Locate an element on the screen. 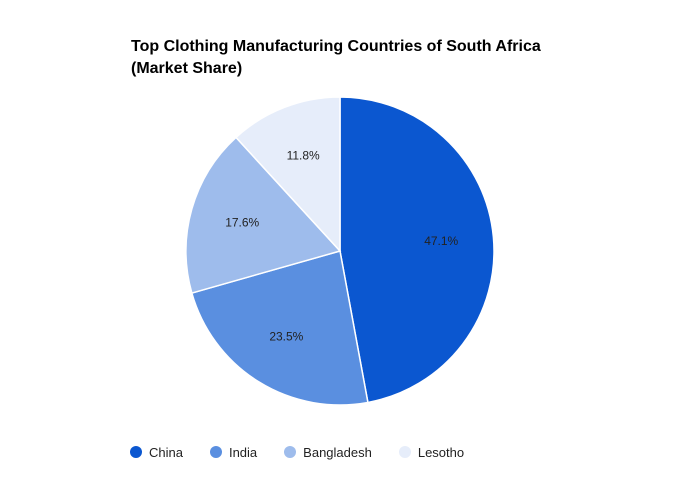  legend-item-india: India is located at coordinates (233, 452).